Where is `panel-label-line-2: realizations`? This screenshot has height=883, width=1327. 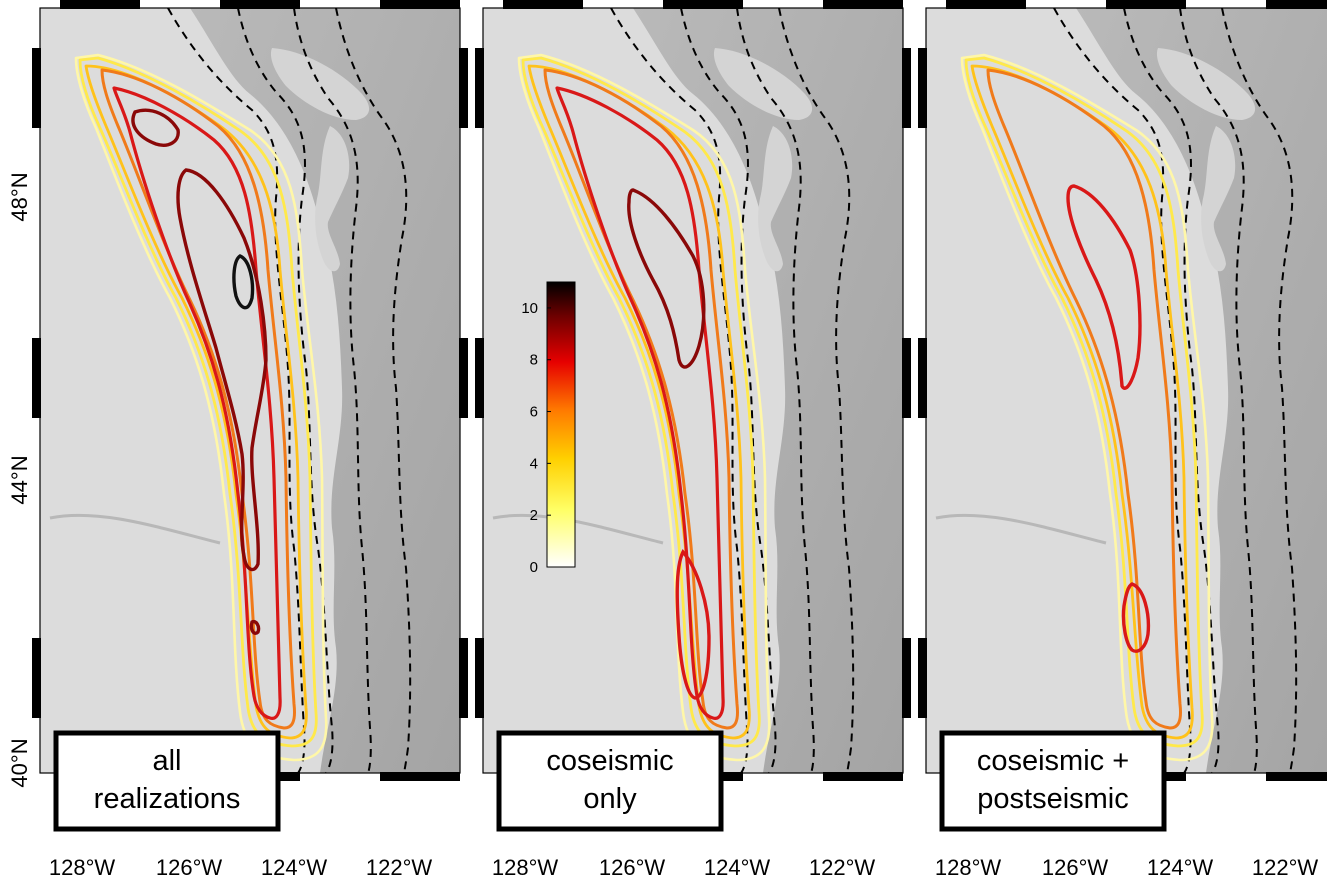
panel-label-line-2: realizations is located at coordinates (167, 799).